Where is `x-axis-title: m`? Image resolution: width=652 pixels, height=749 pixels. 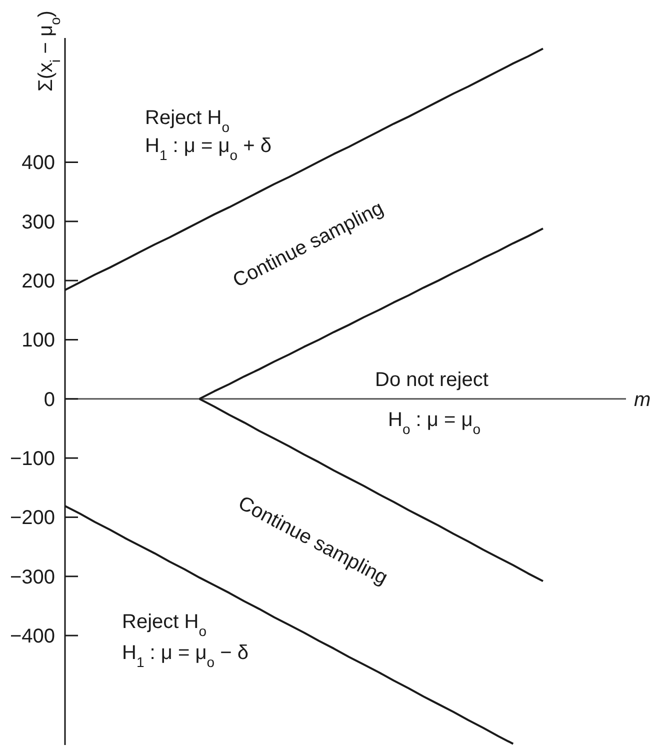 x-axis-title: m is located at coordinates (642, 399).